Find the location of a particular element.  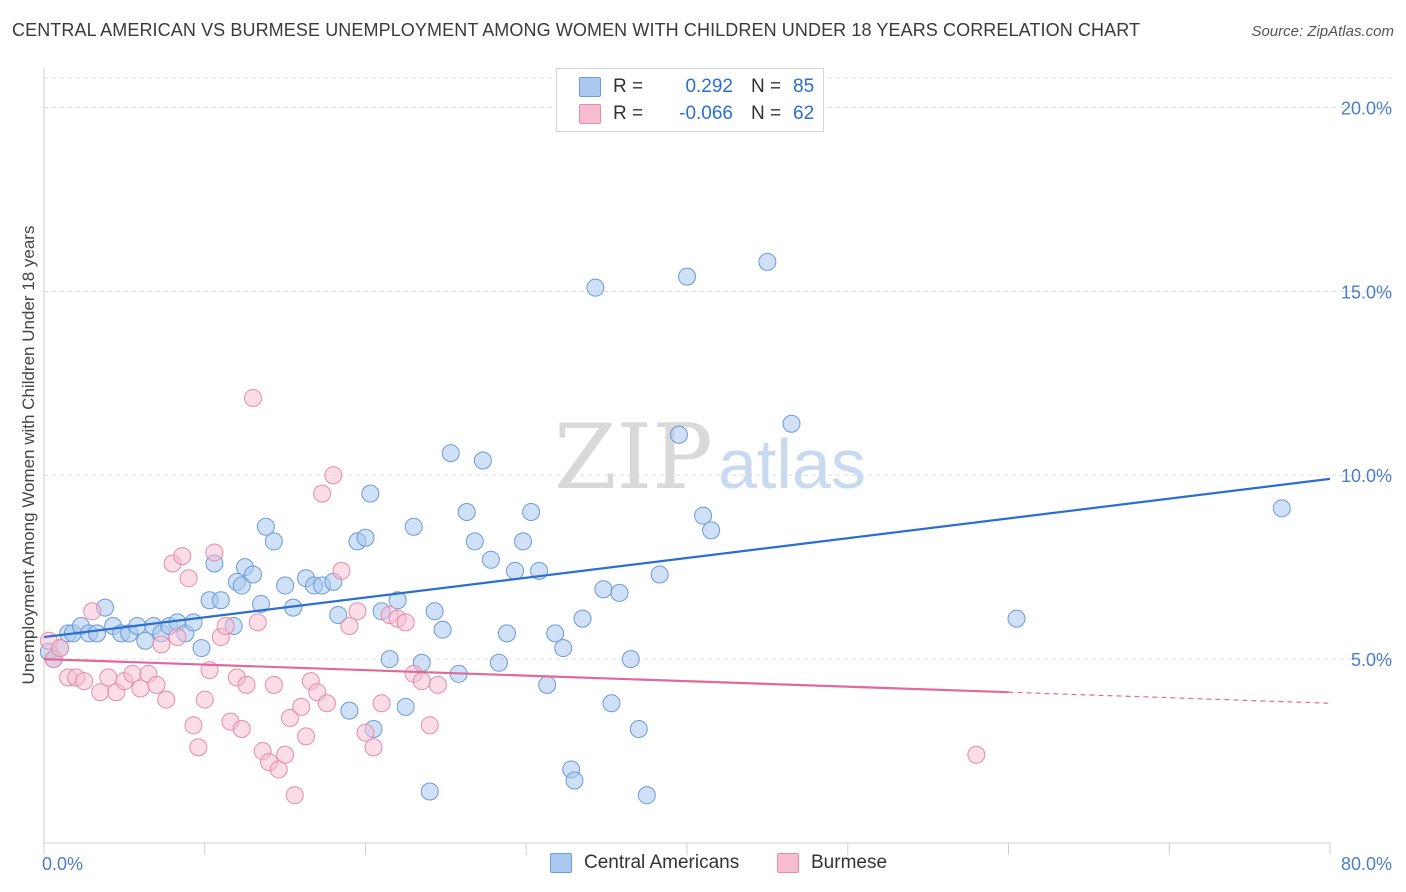

bottom-legend-swatch-pink is located at coordinates (788, 863).